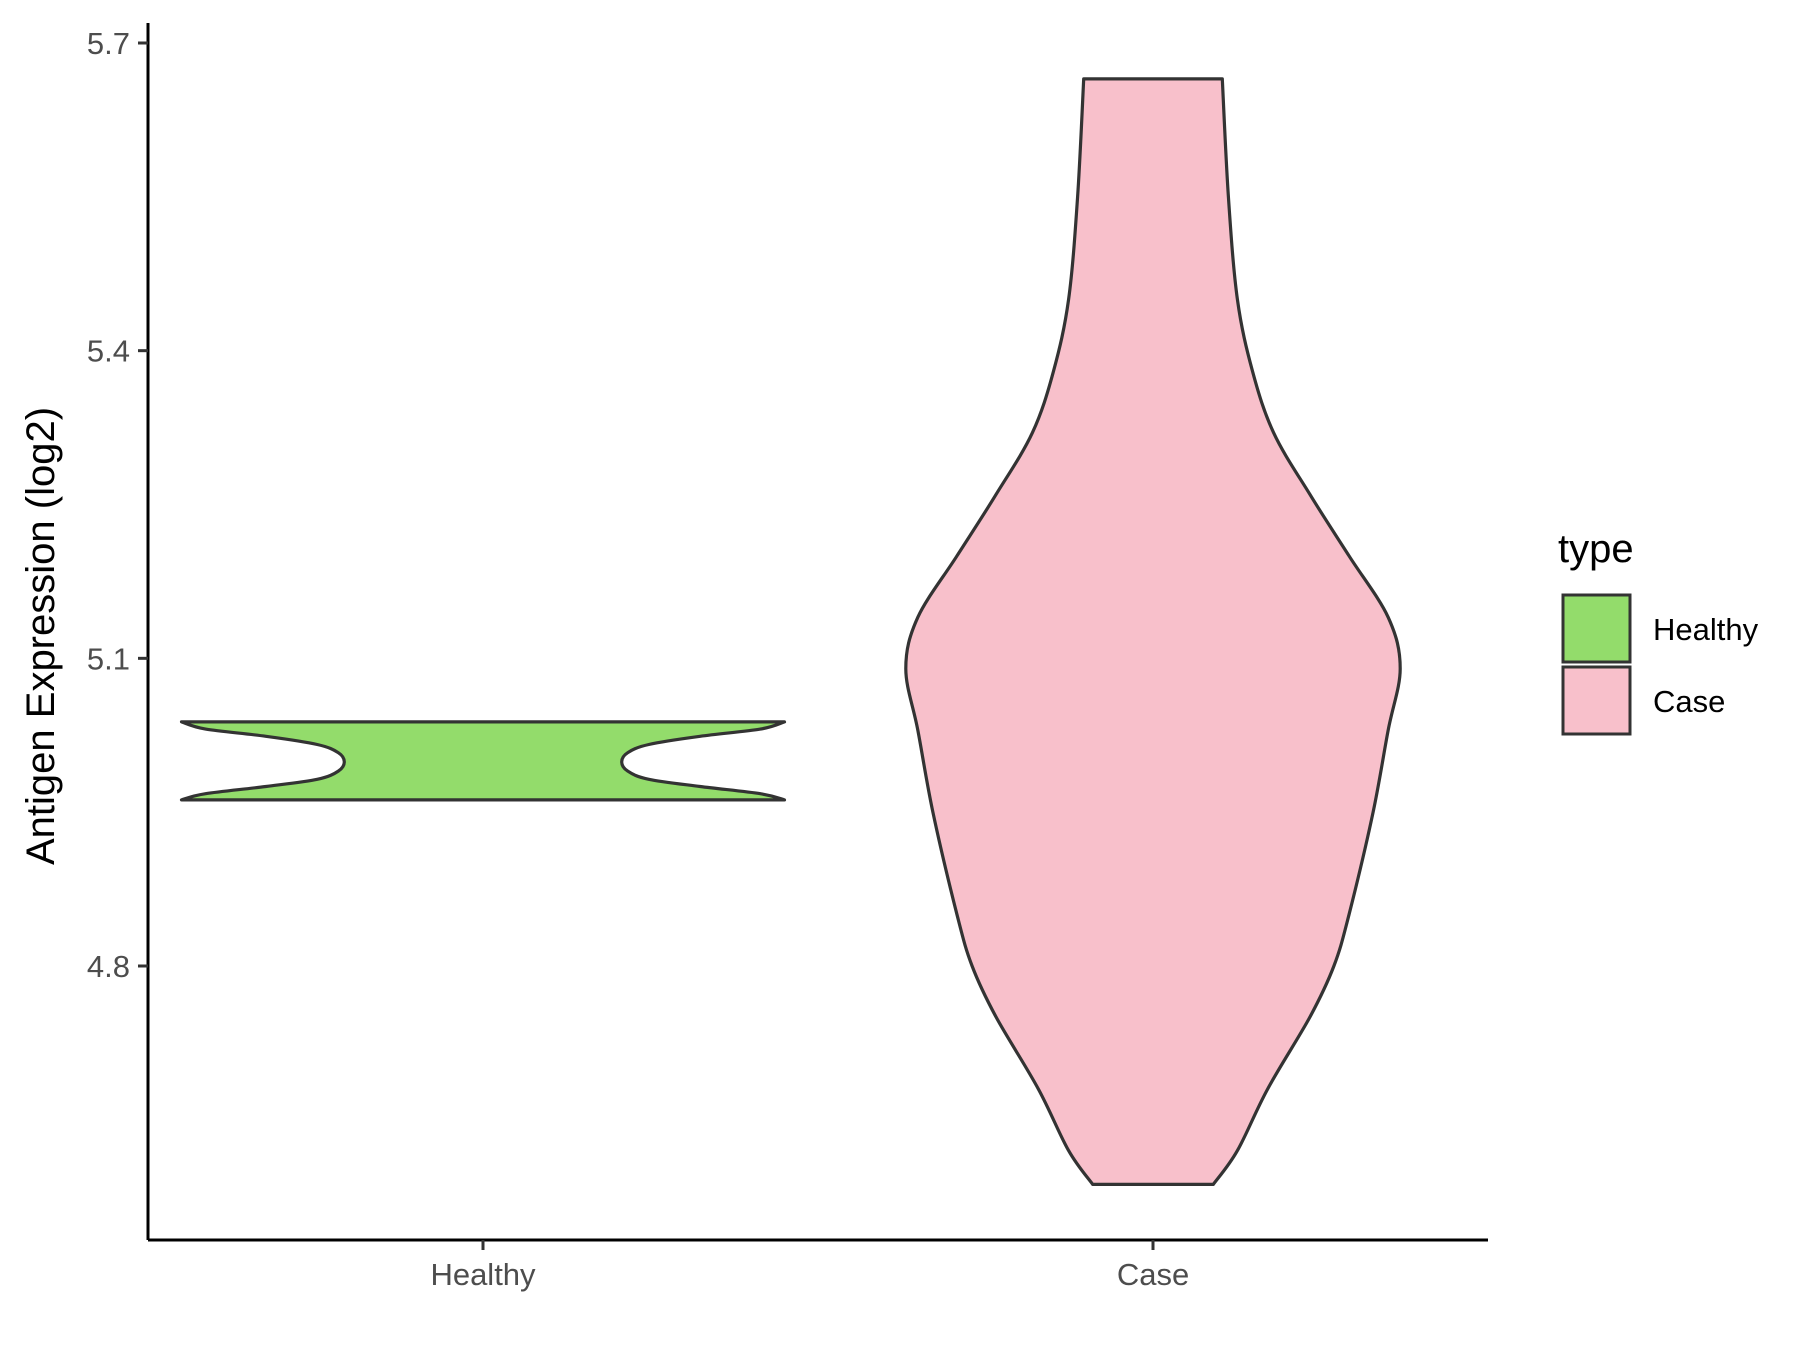  I want to click on legend: type Healthy Case, so click(1658, 631).